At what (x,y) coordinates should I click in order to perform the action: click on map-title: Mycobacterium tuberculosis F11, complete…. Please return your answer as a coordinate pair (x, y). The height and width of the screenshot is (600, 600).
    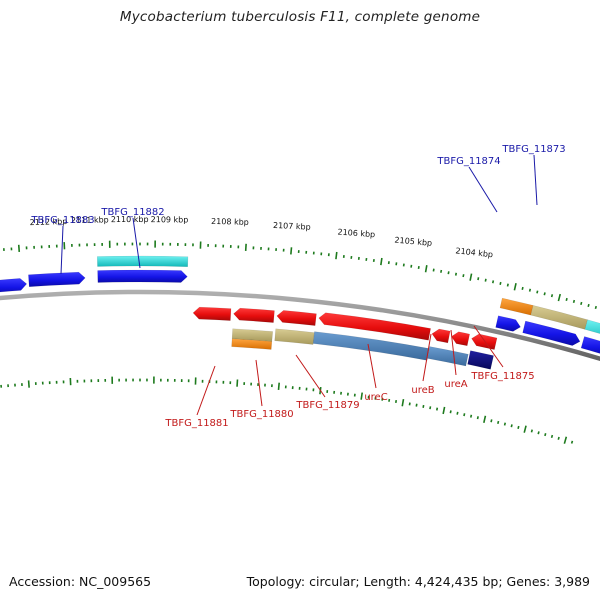
    Looking at the image, I should click on (300, 17).